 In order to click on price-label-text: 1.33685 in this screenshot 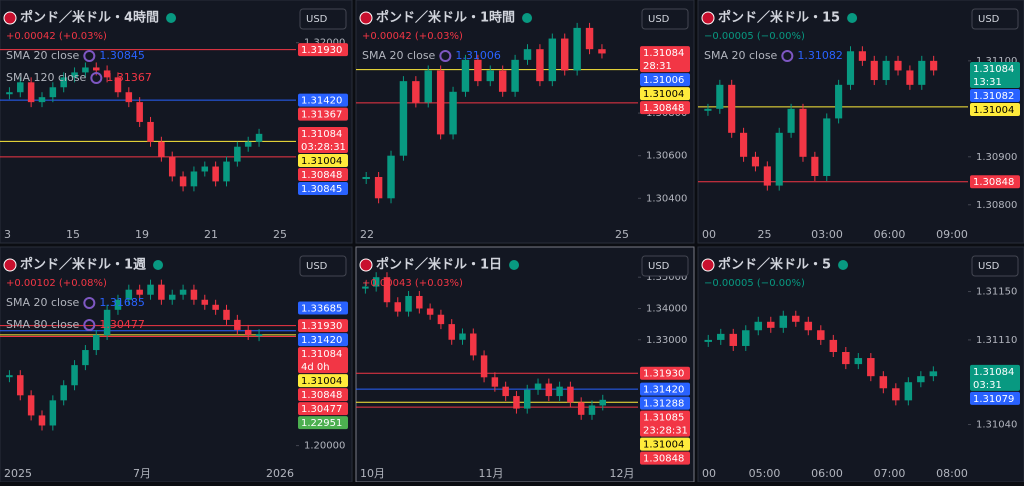, I will do `click(321, 308)`.